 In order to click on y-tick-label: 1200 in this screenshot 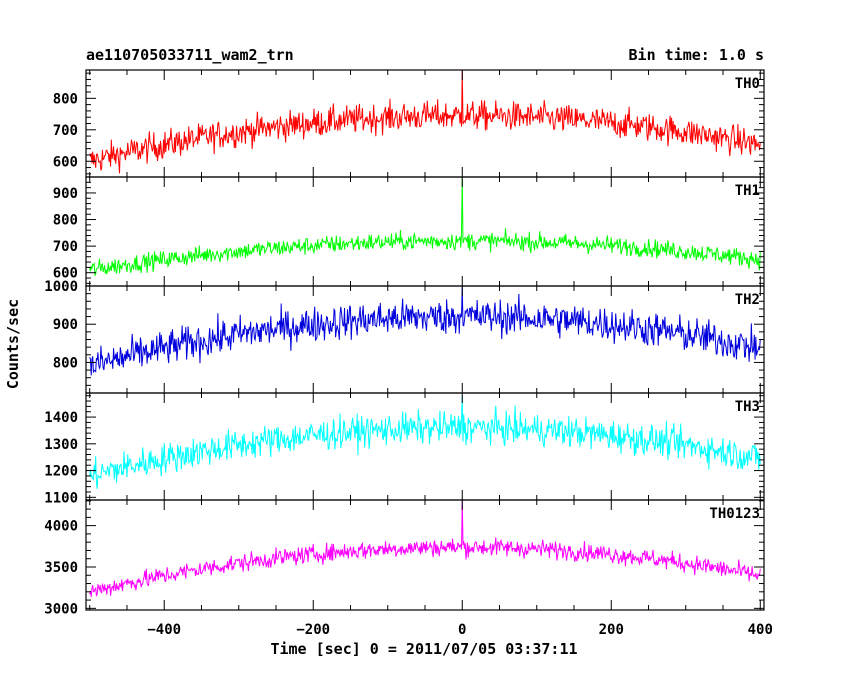, I will do `click(61, 472)`.